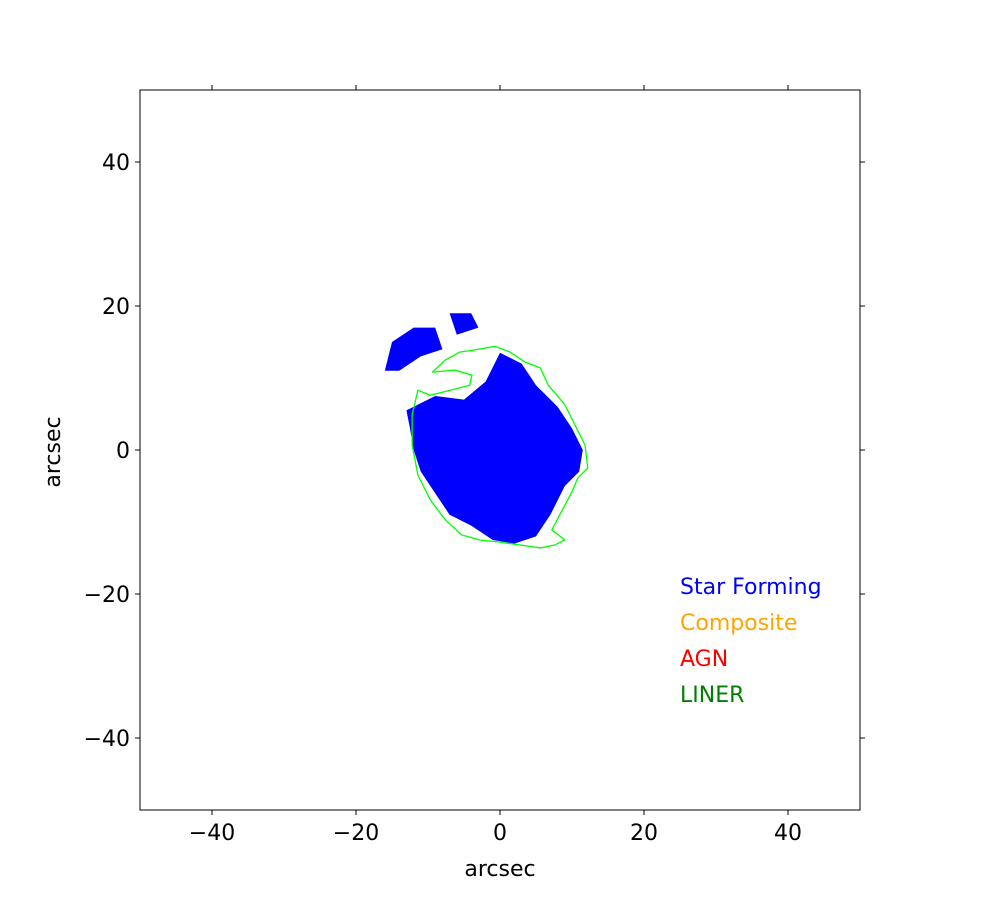  Describe the element at coordinates (107, 595) in the screenshot. I see `y-tick-label: −20` at that location.